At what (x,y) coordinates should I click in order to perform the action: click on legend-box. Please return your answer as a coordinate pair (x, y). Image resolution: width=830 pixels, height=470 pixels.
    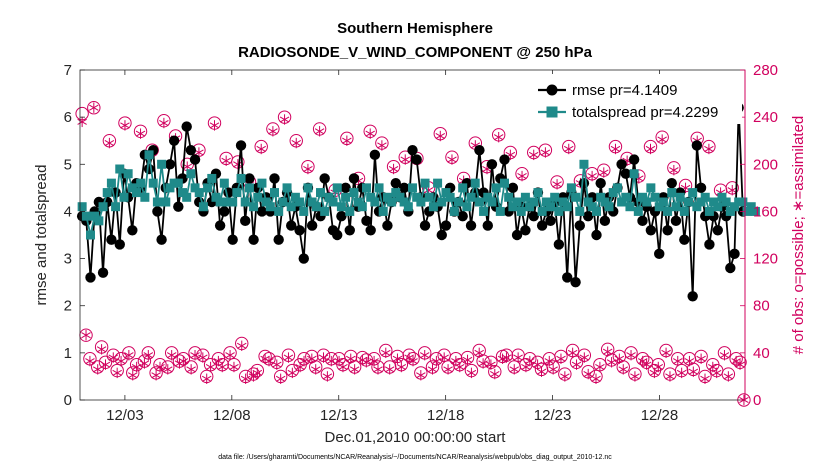
    Looking at the image, I should click on (637, 99).